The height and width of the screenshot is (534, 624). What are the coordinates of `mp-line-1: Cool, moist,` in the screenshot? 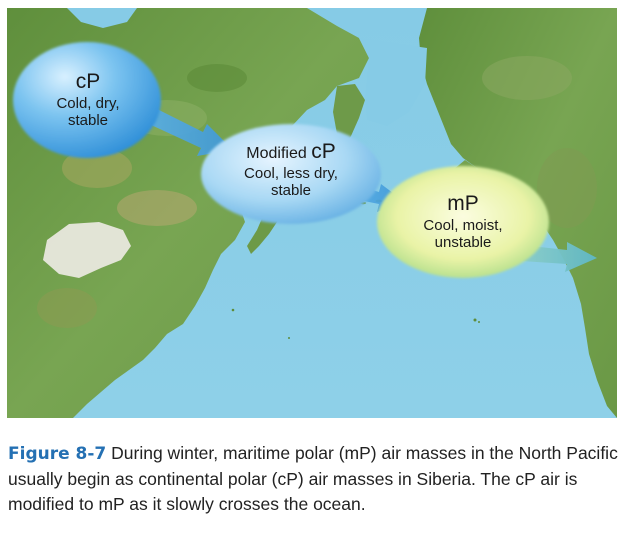 It's located at (463, 225).